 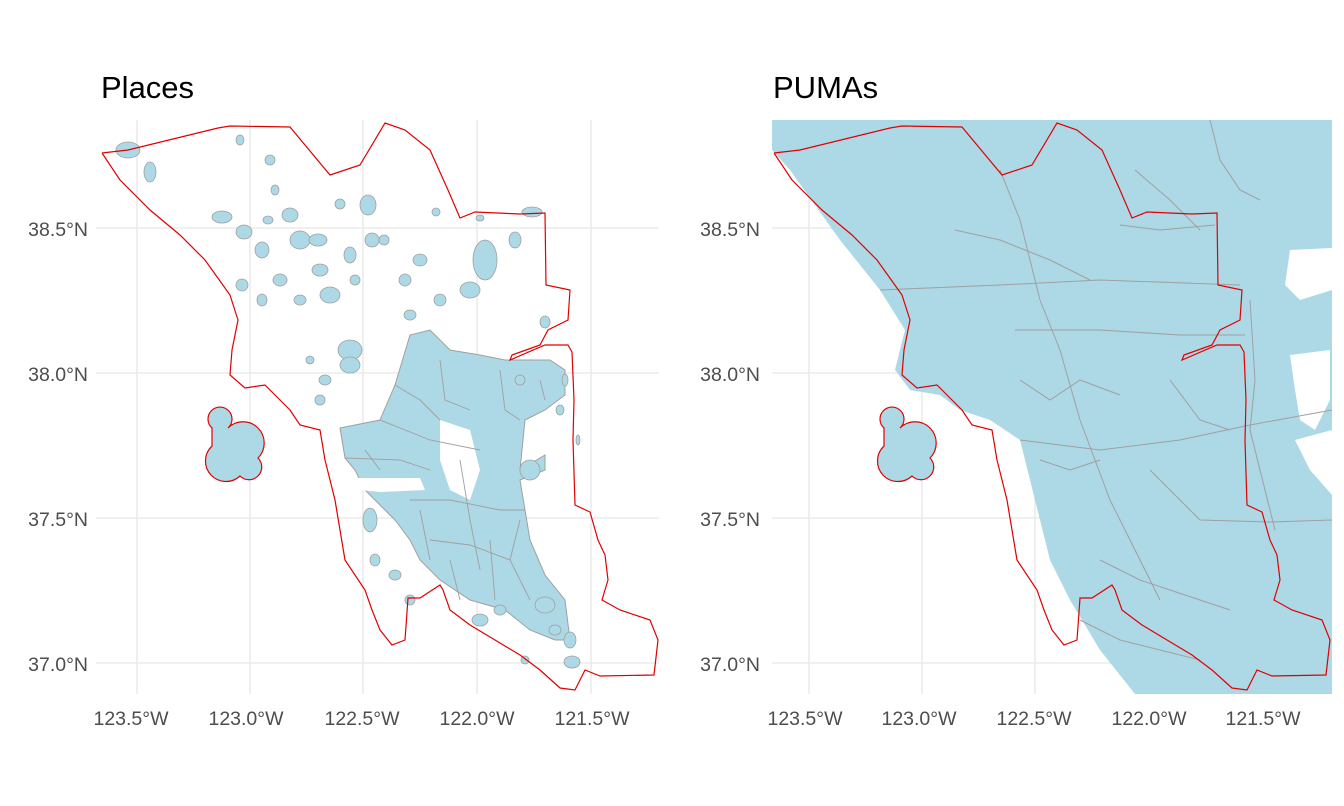 I want to click on pumas-x-tick-121.5: 121.5°W, so click(x=1263, y=719).